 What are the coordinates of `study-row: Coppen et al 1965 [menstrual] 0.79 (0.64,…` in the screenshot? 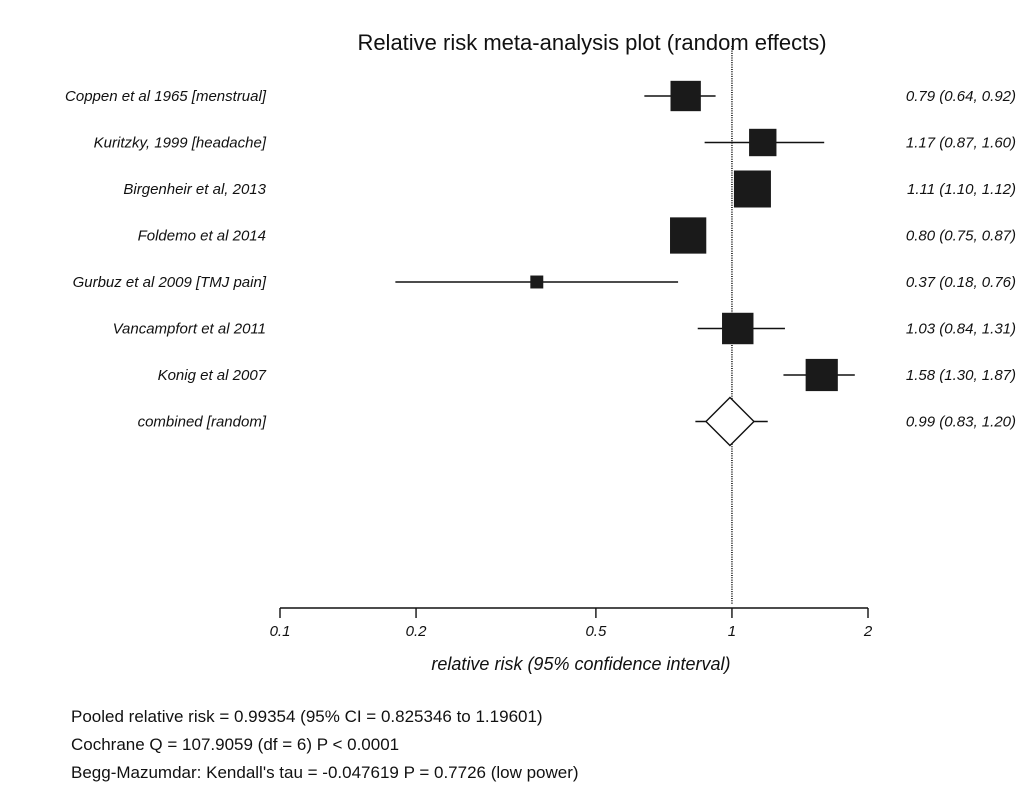 It's located at (540, 96).